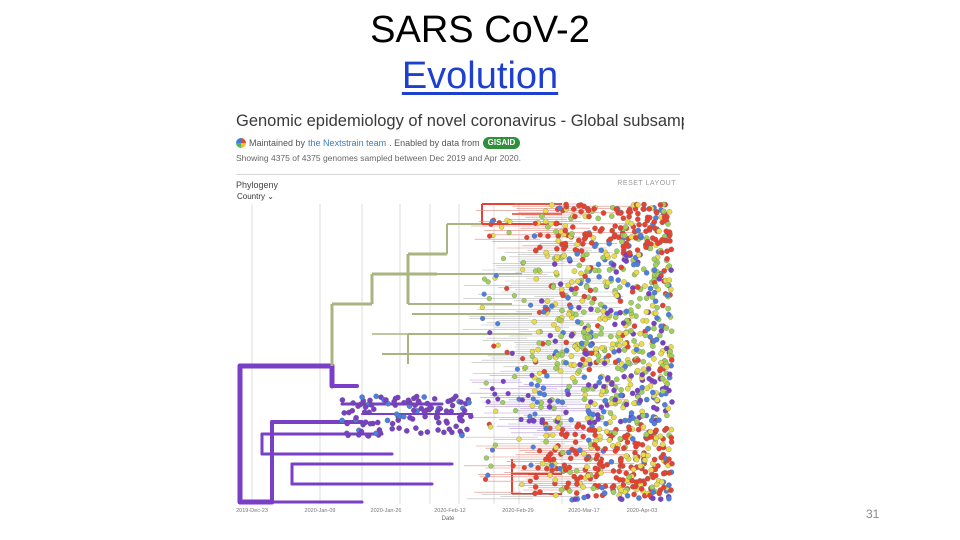  I want to click on slide-subtitle-link: Evolution, so click(480, 76).